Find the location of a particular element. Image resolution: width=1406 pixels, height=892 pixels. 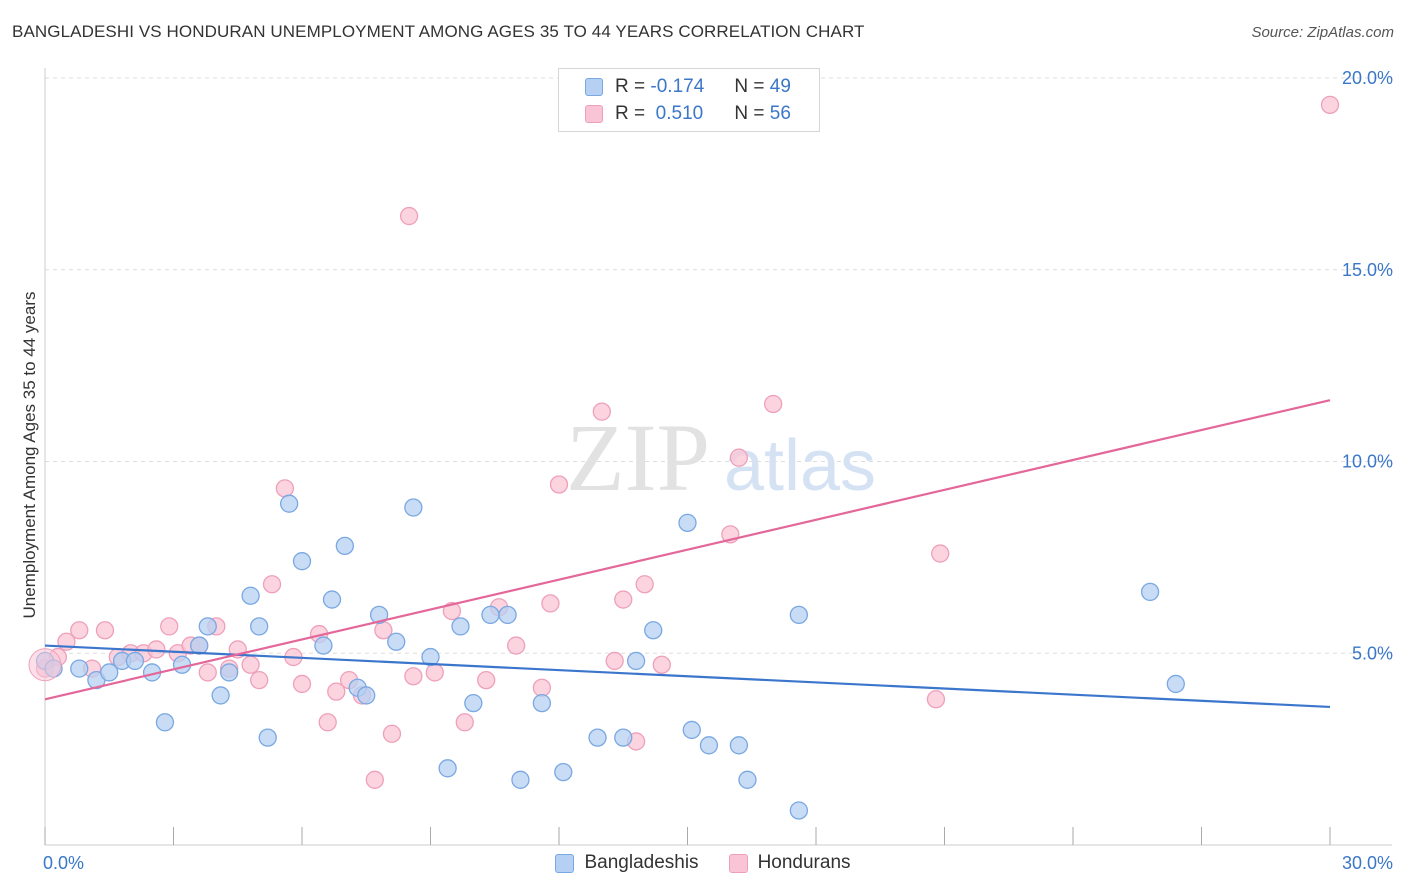

correlation-legend: R = -0.174 N = 49 R = 0.510 N = 56 is located at coordinates (689, 100).